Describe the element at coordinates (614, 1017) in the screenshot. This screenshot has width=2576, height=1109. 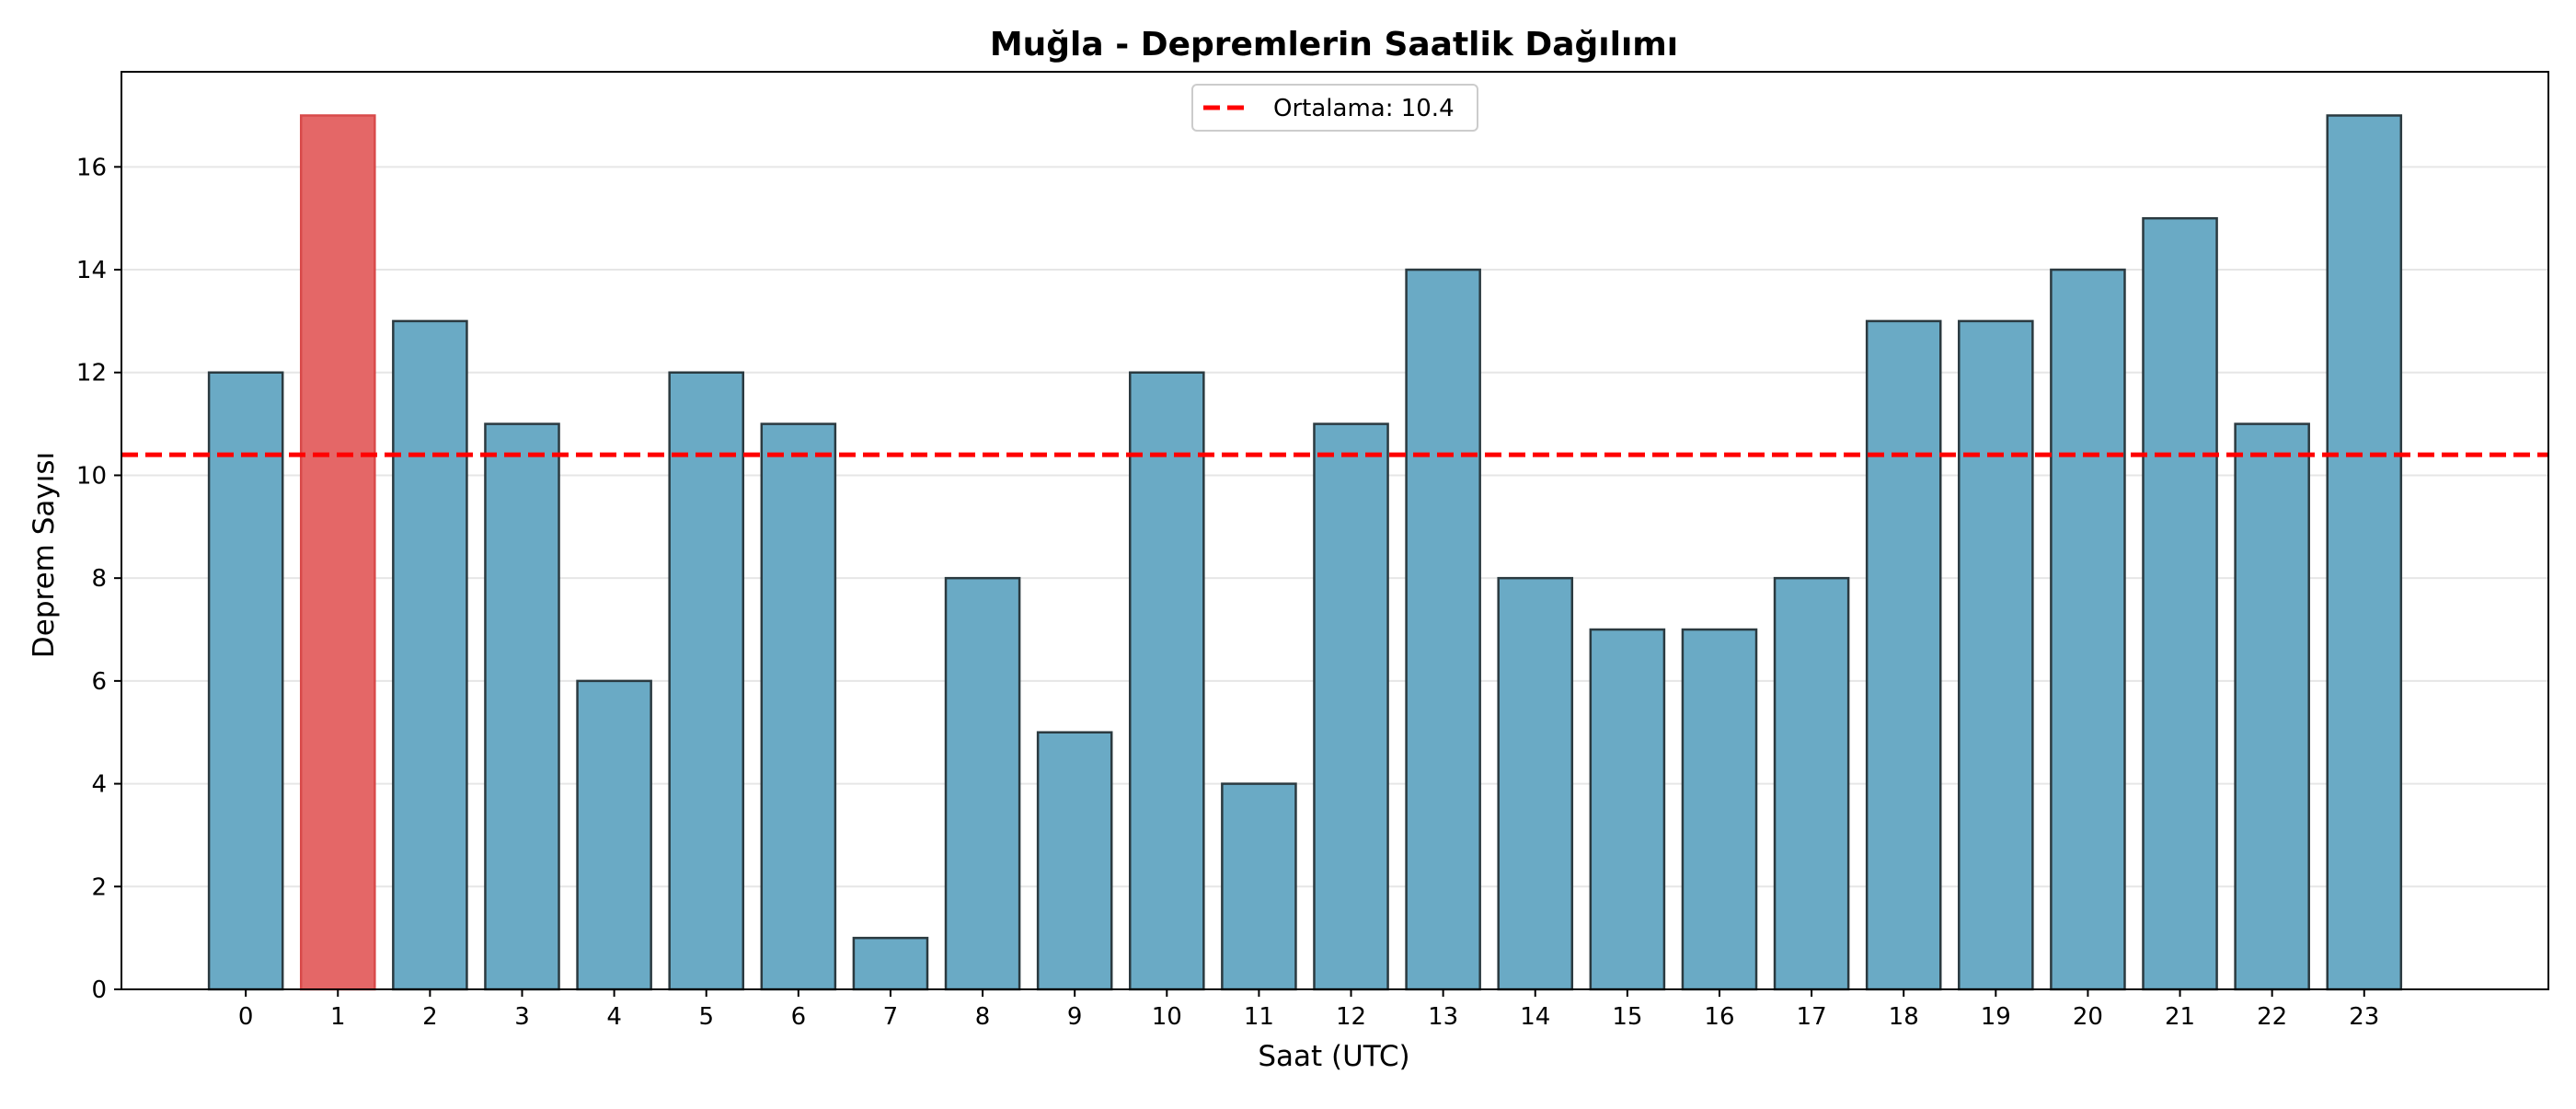
I see `x-tick-label: 4` at that location.